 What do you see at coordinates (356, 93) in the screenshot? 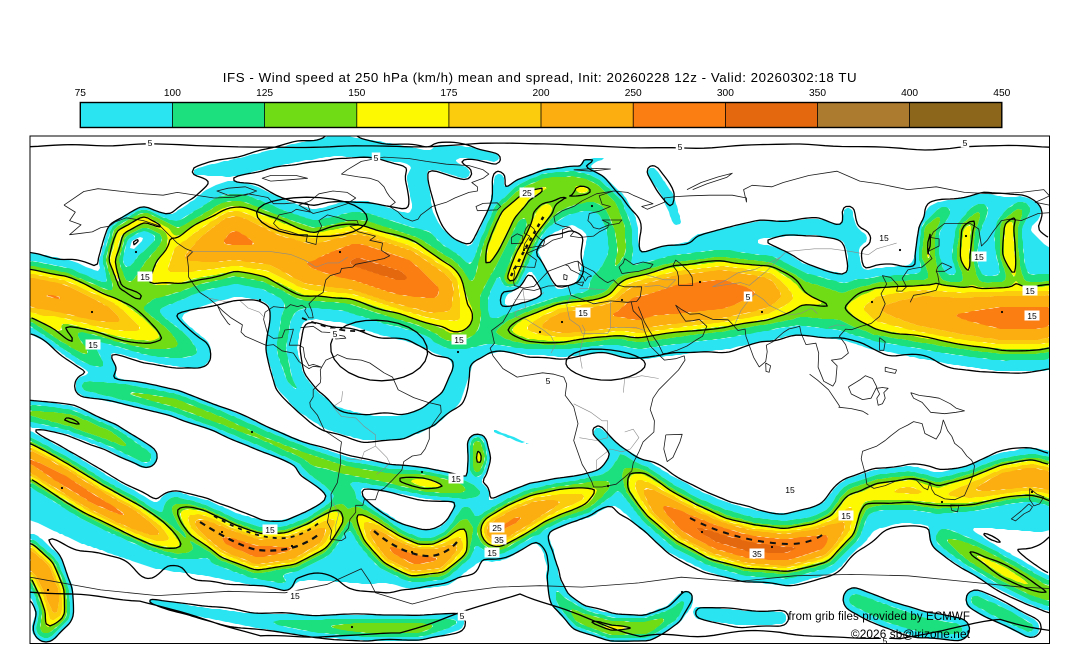
I see `svg-text: 150` at bounding box center [356, 93].